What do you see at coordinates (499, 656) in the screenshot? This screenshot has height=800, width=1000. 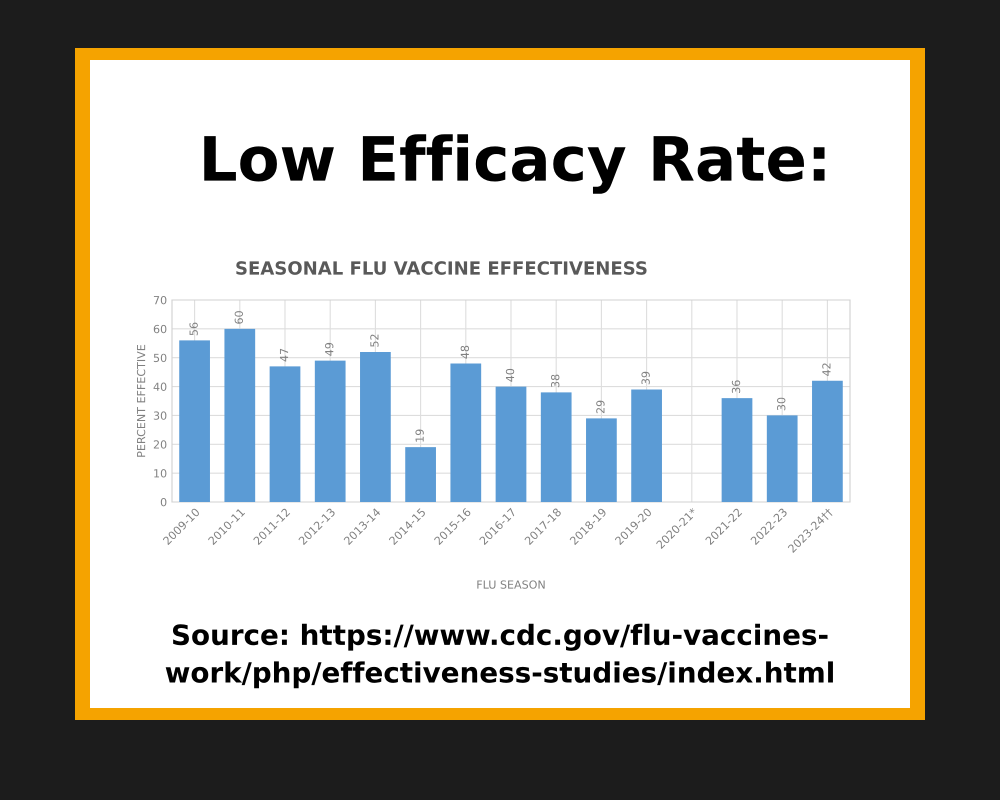 I see `source-note: Source: https://www.cdc.gov/flu-vaccines- work/php/effectiveness-studies/index.html` at bounding box center [499, 656].